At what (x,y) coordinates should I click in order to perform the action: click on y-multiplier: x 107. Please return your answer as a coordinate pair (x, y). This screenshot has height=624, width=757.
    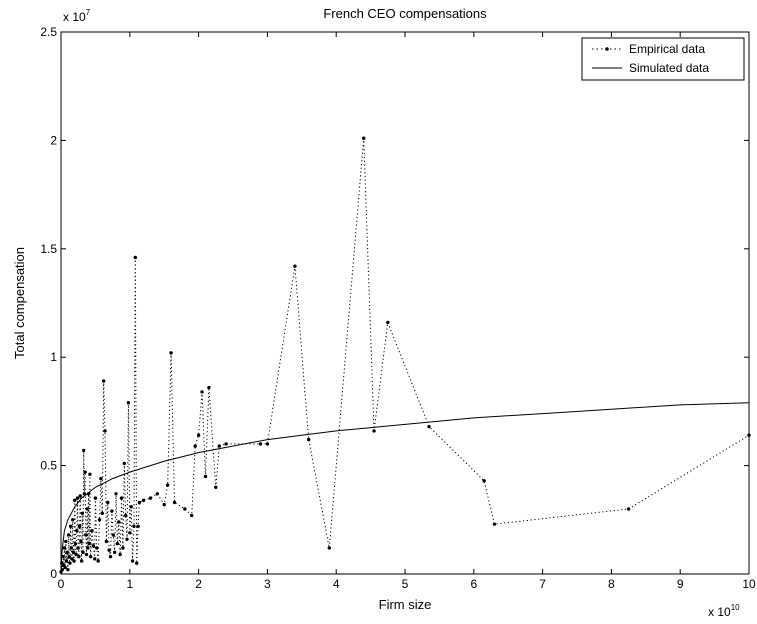
    Looking at the image, I should click on (77, 16).